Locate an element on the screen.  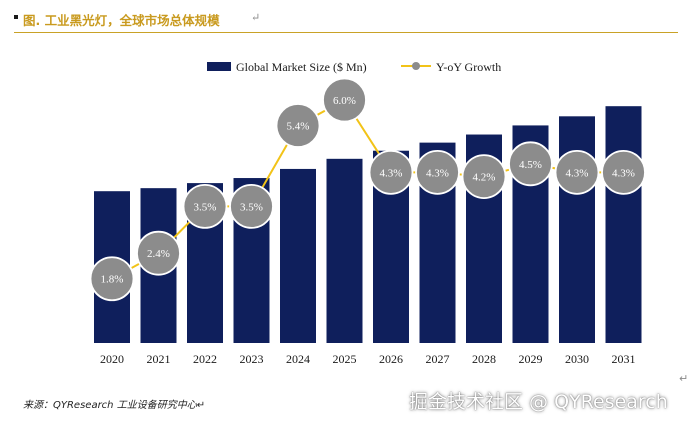
growth-marker-2024 is located at coordinates (298, 125).